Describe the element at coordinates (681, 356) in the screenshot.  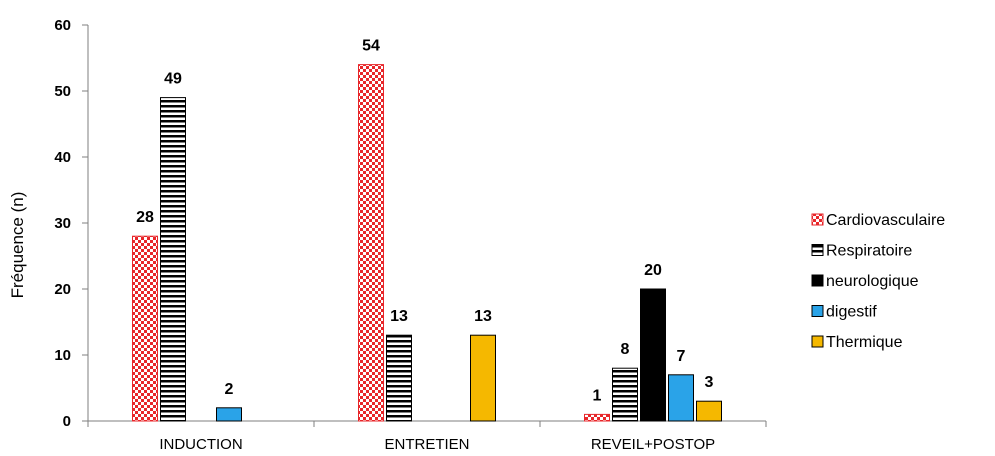
I see `data-label: 7` at that location.